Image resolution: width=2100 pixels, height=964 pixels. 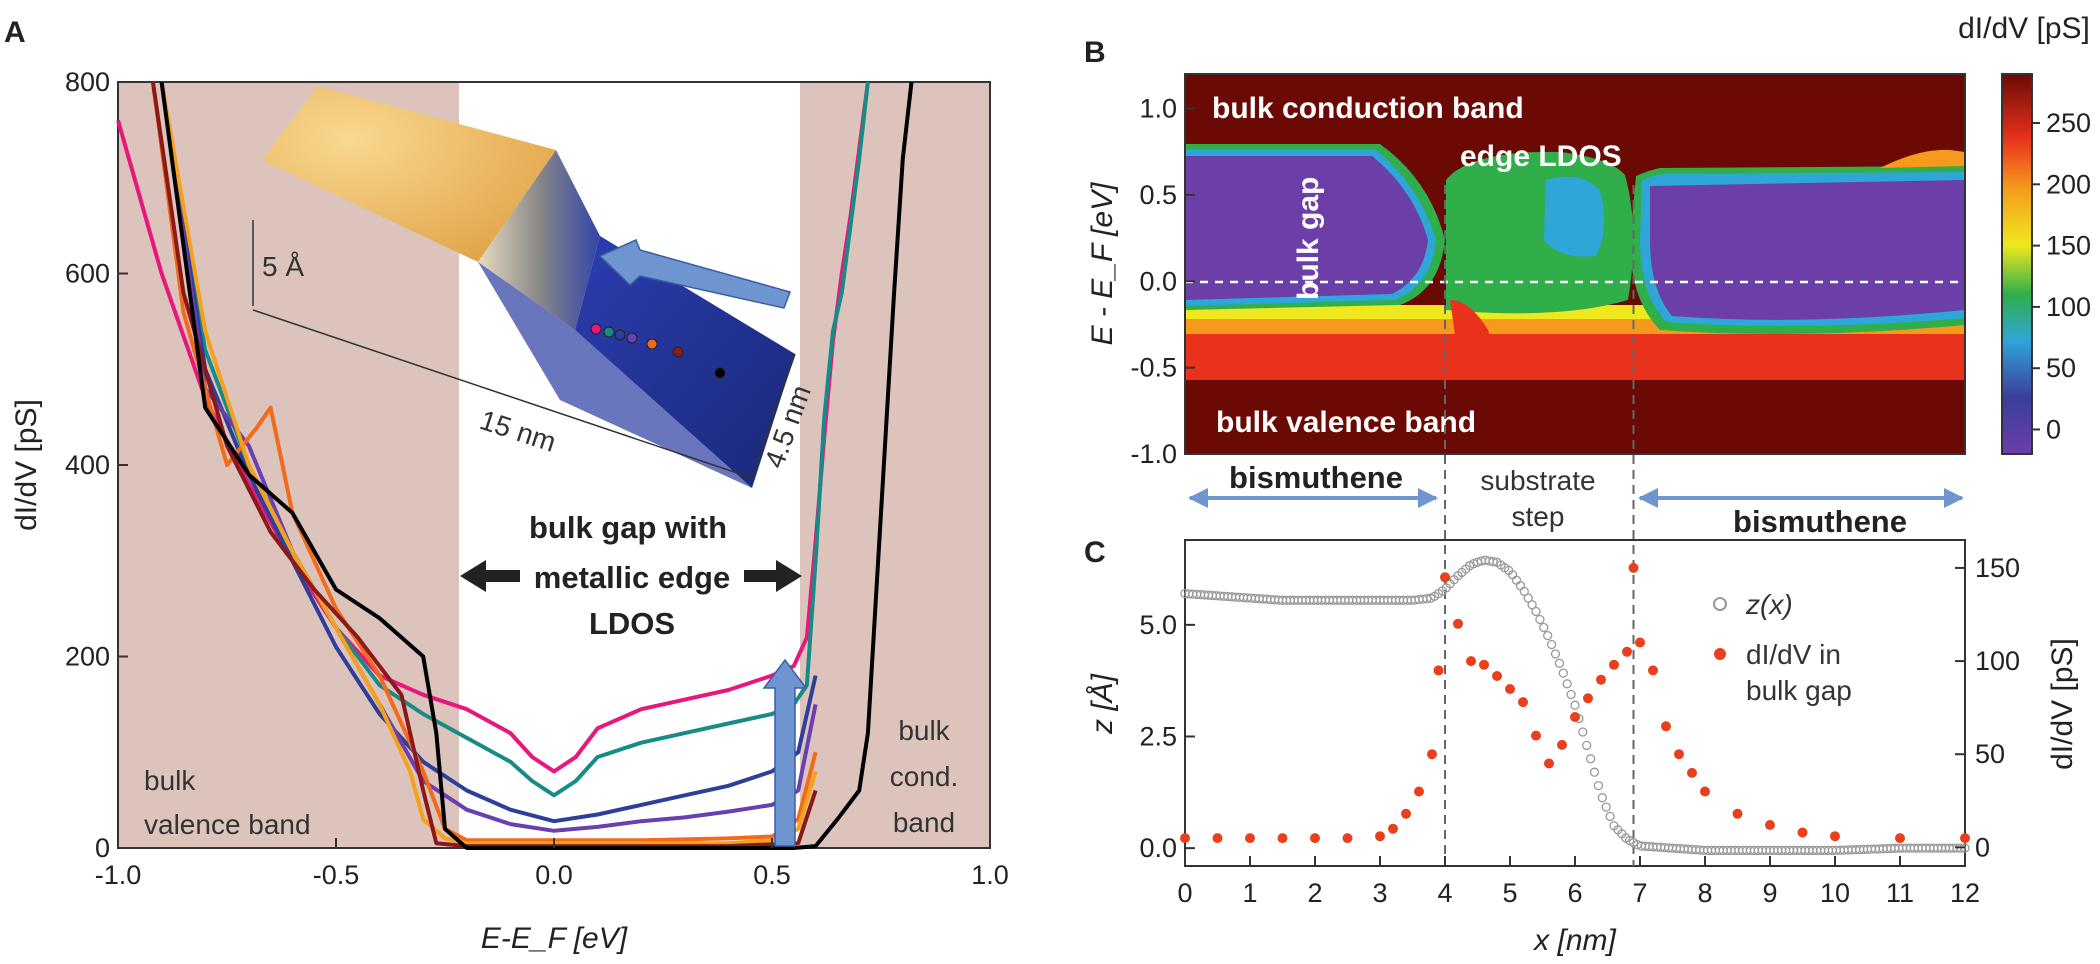 I want to click on panel-b-frame, so click(x=1575, y=264).